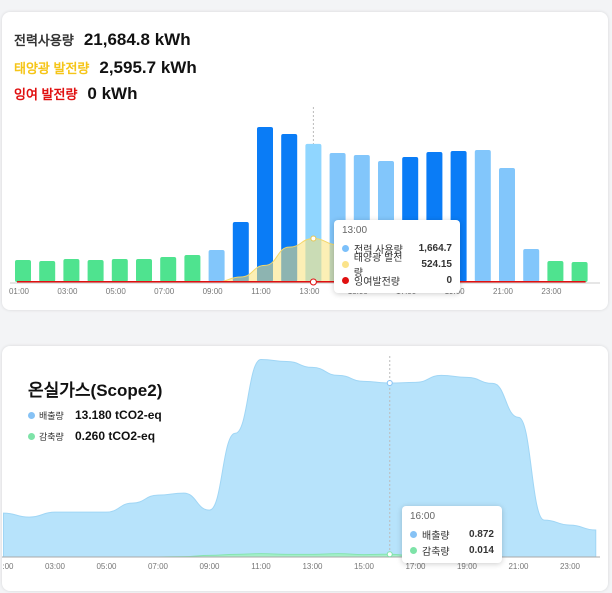  What do you see at coordinates (95, 390) in the screenshot?
I see `ghg-title: 온실가스(Scope2)` at bounding box center [95, 390].